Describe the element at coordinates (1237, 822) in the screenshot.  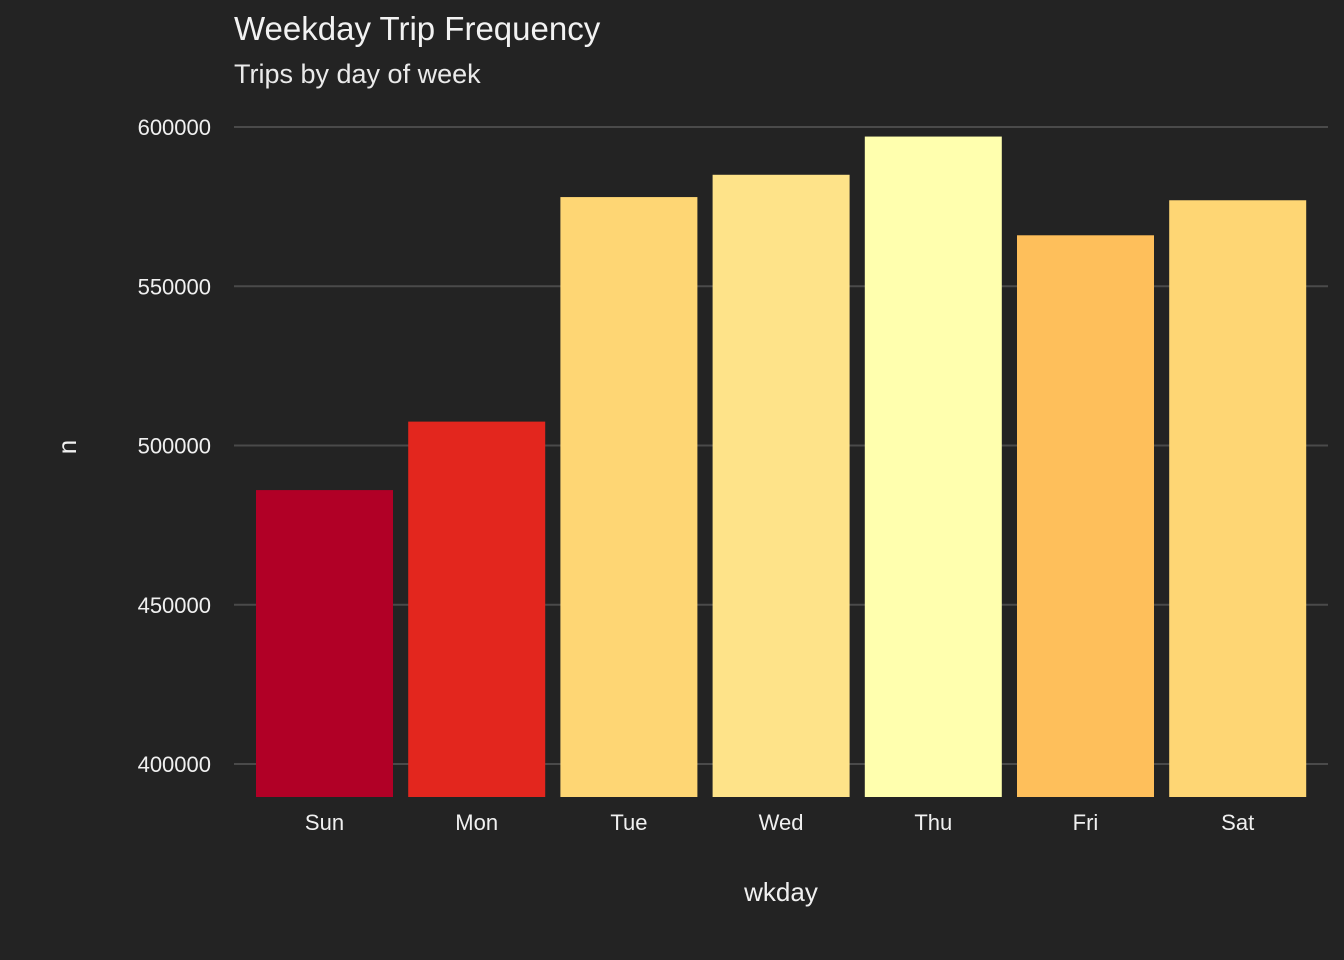
I see `x-tick-label: Sat` at that location.